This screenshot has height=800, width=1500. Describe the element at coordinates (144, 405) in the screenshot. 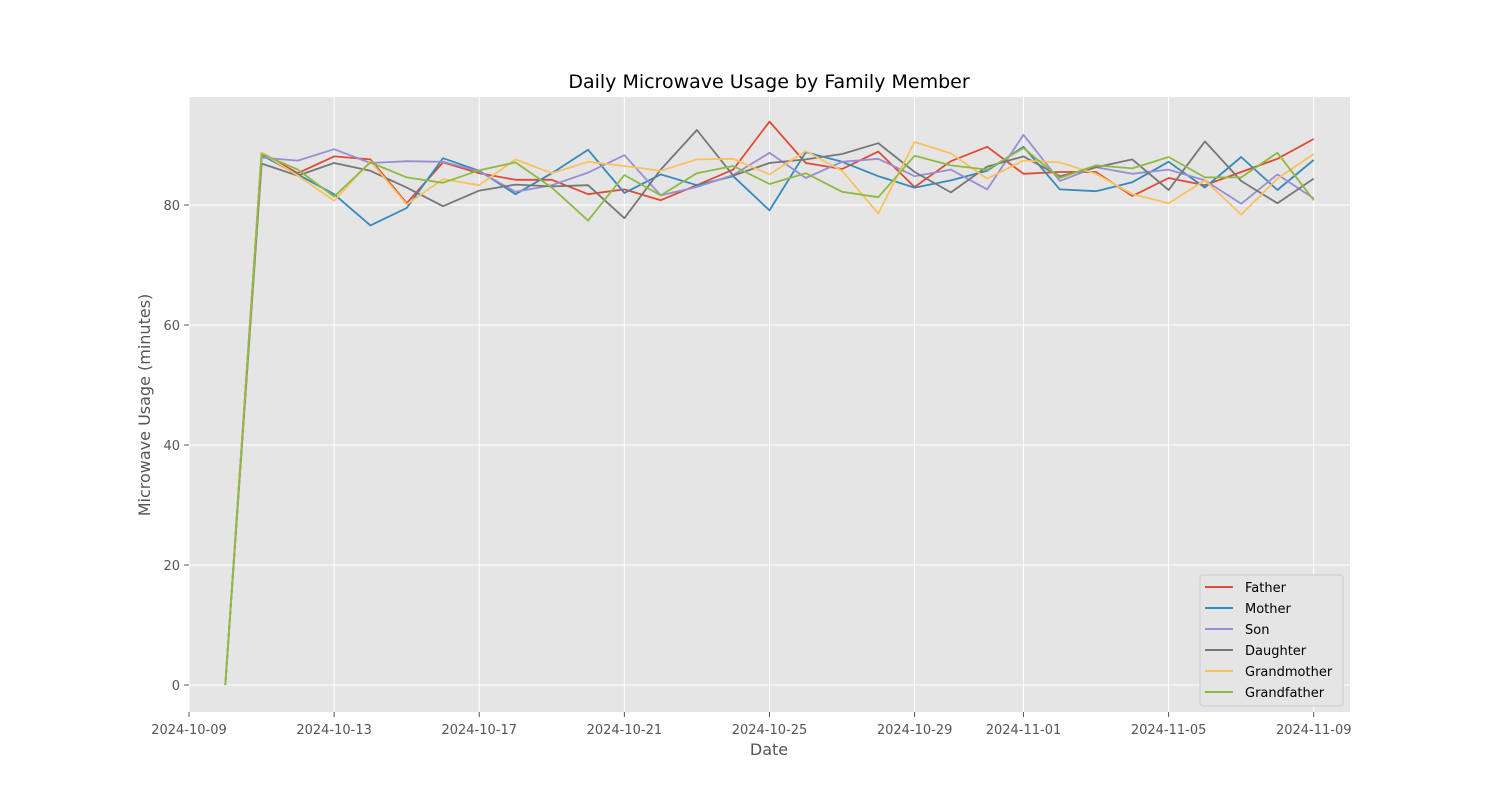

I see `y-axis-label: Microwave Usage (minutes)` at that location.